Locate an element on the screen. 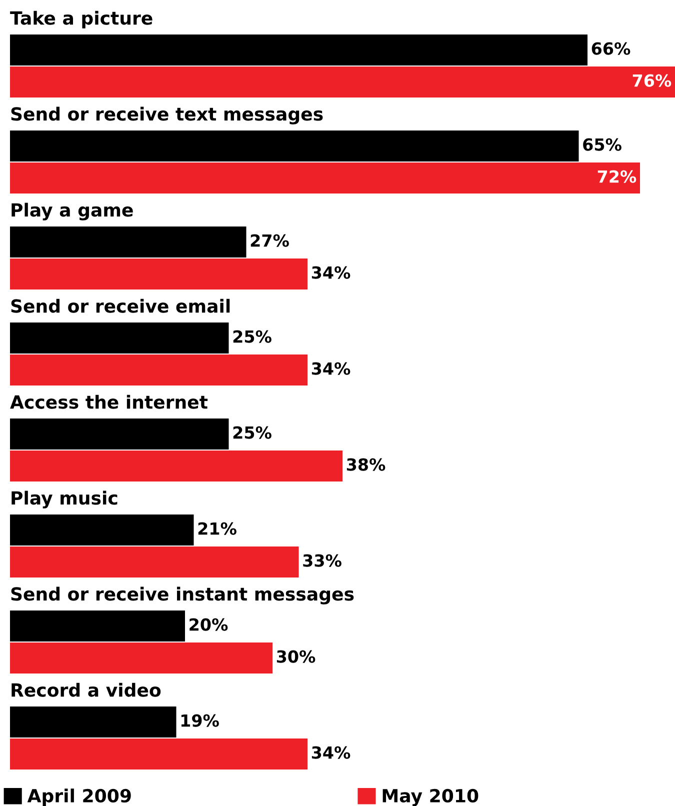 The height and width of the screenshot is (806, 675). data-label: 27% is located at coordinates (269, 240).